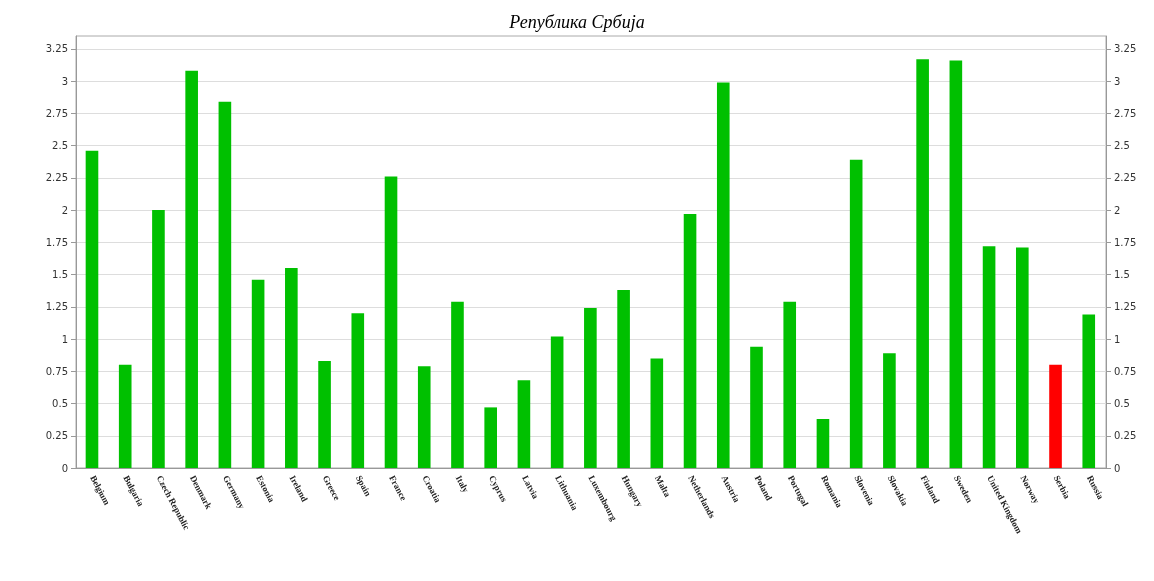 Image resolution: width=1154 pixels, height=581 pixels. Describe the element at coordinates (64, 210) in the screenshot. I see `y-tick-label: 2` at that location.